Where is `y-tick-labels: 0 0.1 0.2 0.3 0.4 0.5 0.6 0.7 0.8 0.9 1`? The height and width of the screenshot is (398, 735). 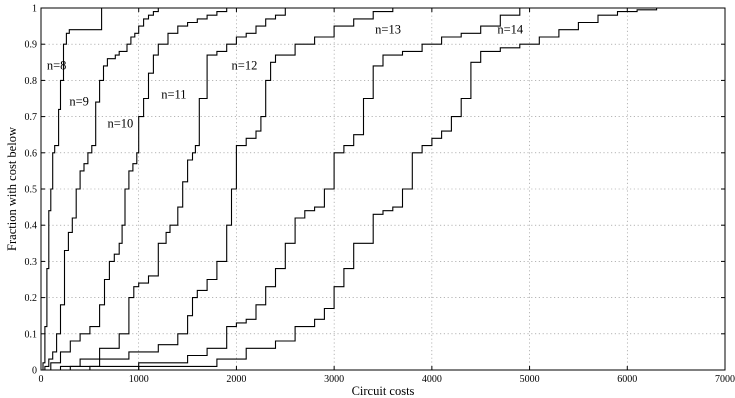 y-tick-labels: 0 0.1 0.2 0.3 0.4 0.5 0.6 0.7 0.8 0.9 1 is located at coordinates (31, 190).